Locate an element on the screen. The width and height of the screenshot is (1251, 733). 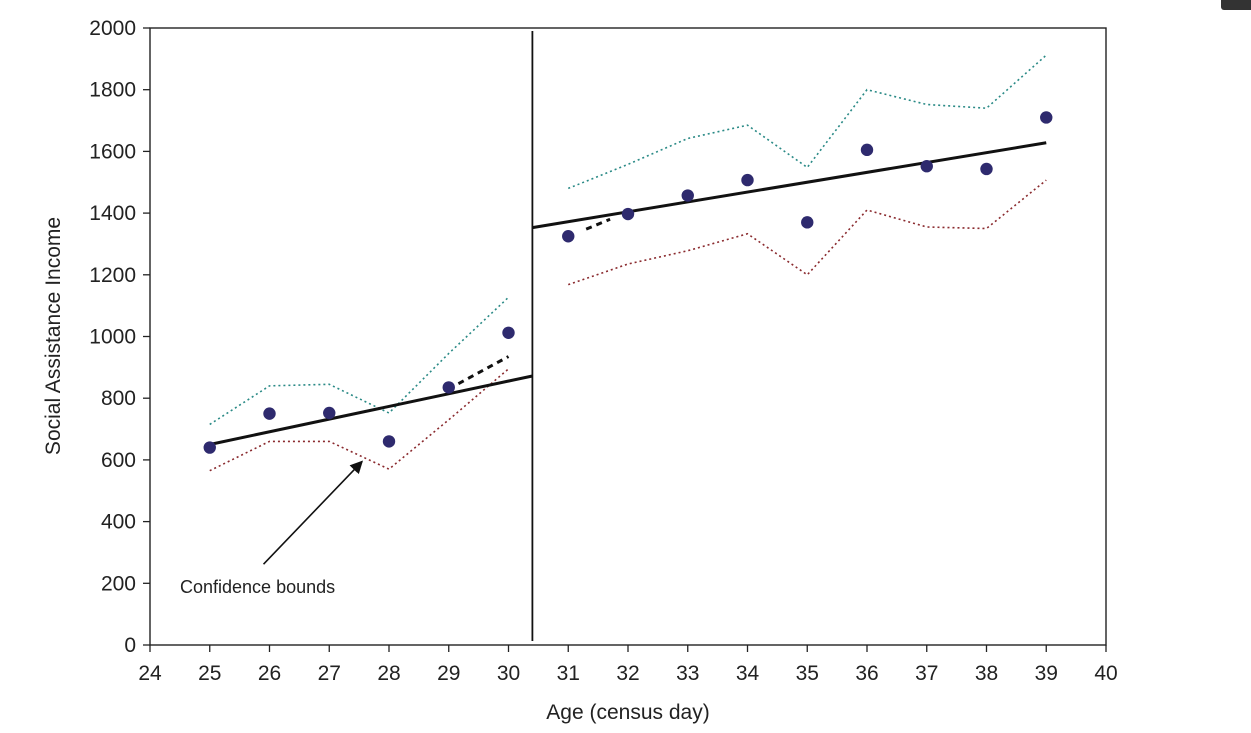
x-tick-label: 29 is located at coordinates (448, 673).